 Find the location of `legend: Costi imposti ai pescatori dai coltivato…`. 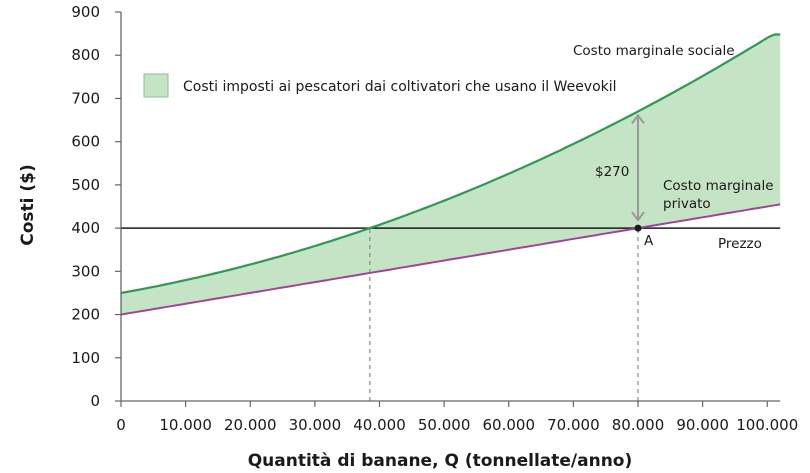

legend: Costi imposti ai pescatori dai coltivato… is located at coordinates (380, 85).